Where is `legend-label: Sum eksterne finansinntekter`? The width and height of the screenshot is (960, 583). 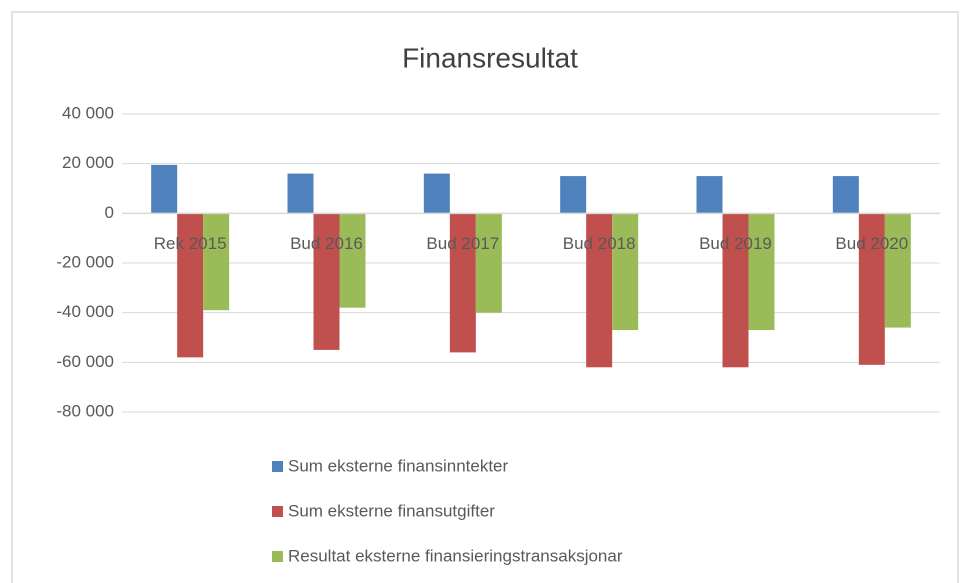 legend-label: Sum eksterne finansinntekter is located at coordinates (398, 465).